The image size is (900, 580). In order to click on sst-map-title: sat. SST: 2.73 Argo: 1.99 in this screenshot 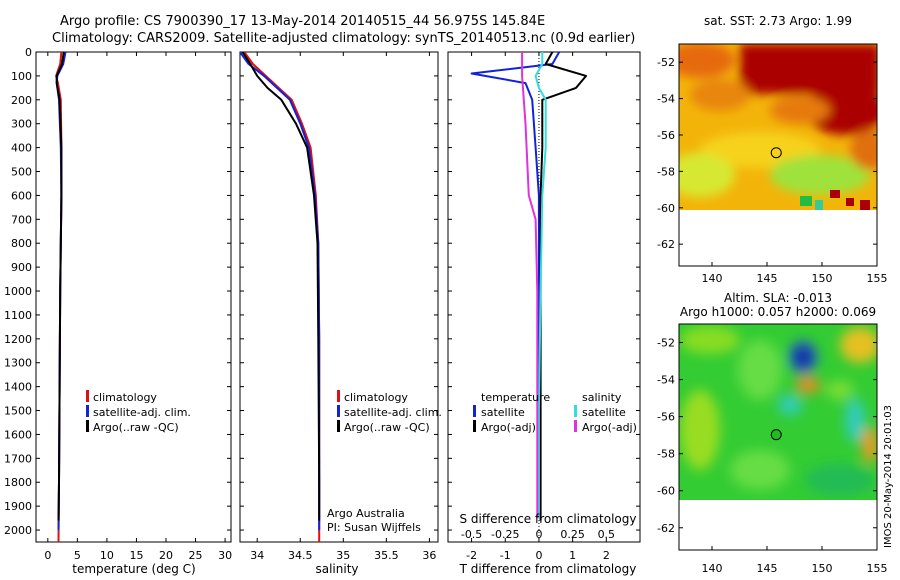, I will do `click(778, 21)`.